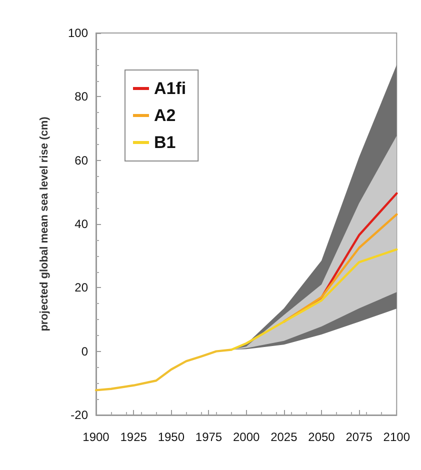 The image size is (421, 470). Describe the element at coordinates (359, 437) in the screenshot. I see `x-tick-label: 2075` at that location.